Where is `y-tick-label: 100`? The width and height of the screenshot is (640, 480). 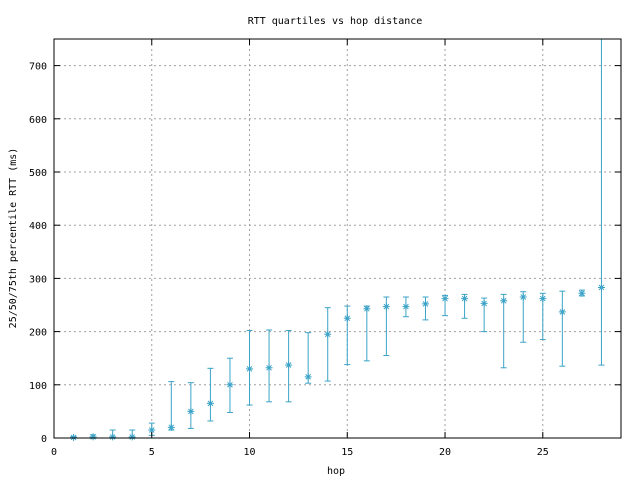
y-tick-label: 100 is located at coordinates (38, 386).